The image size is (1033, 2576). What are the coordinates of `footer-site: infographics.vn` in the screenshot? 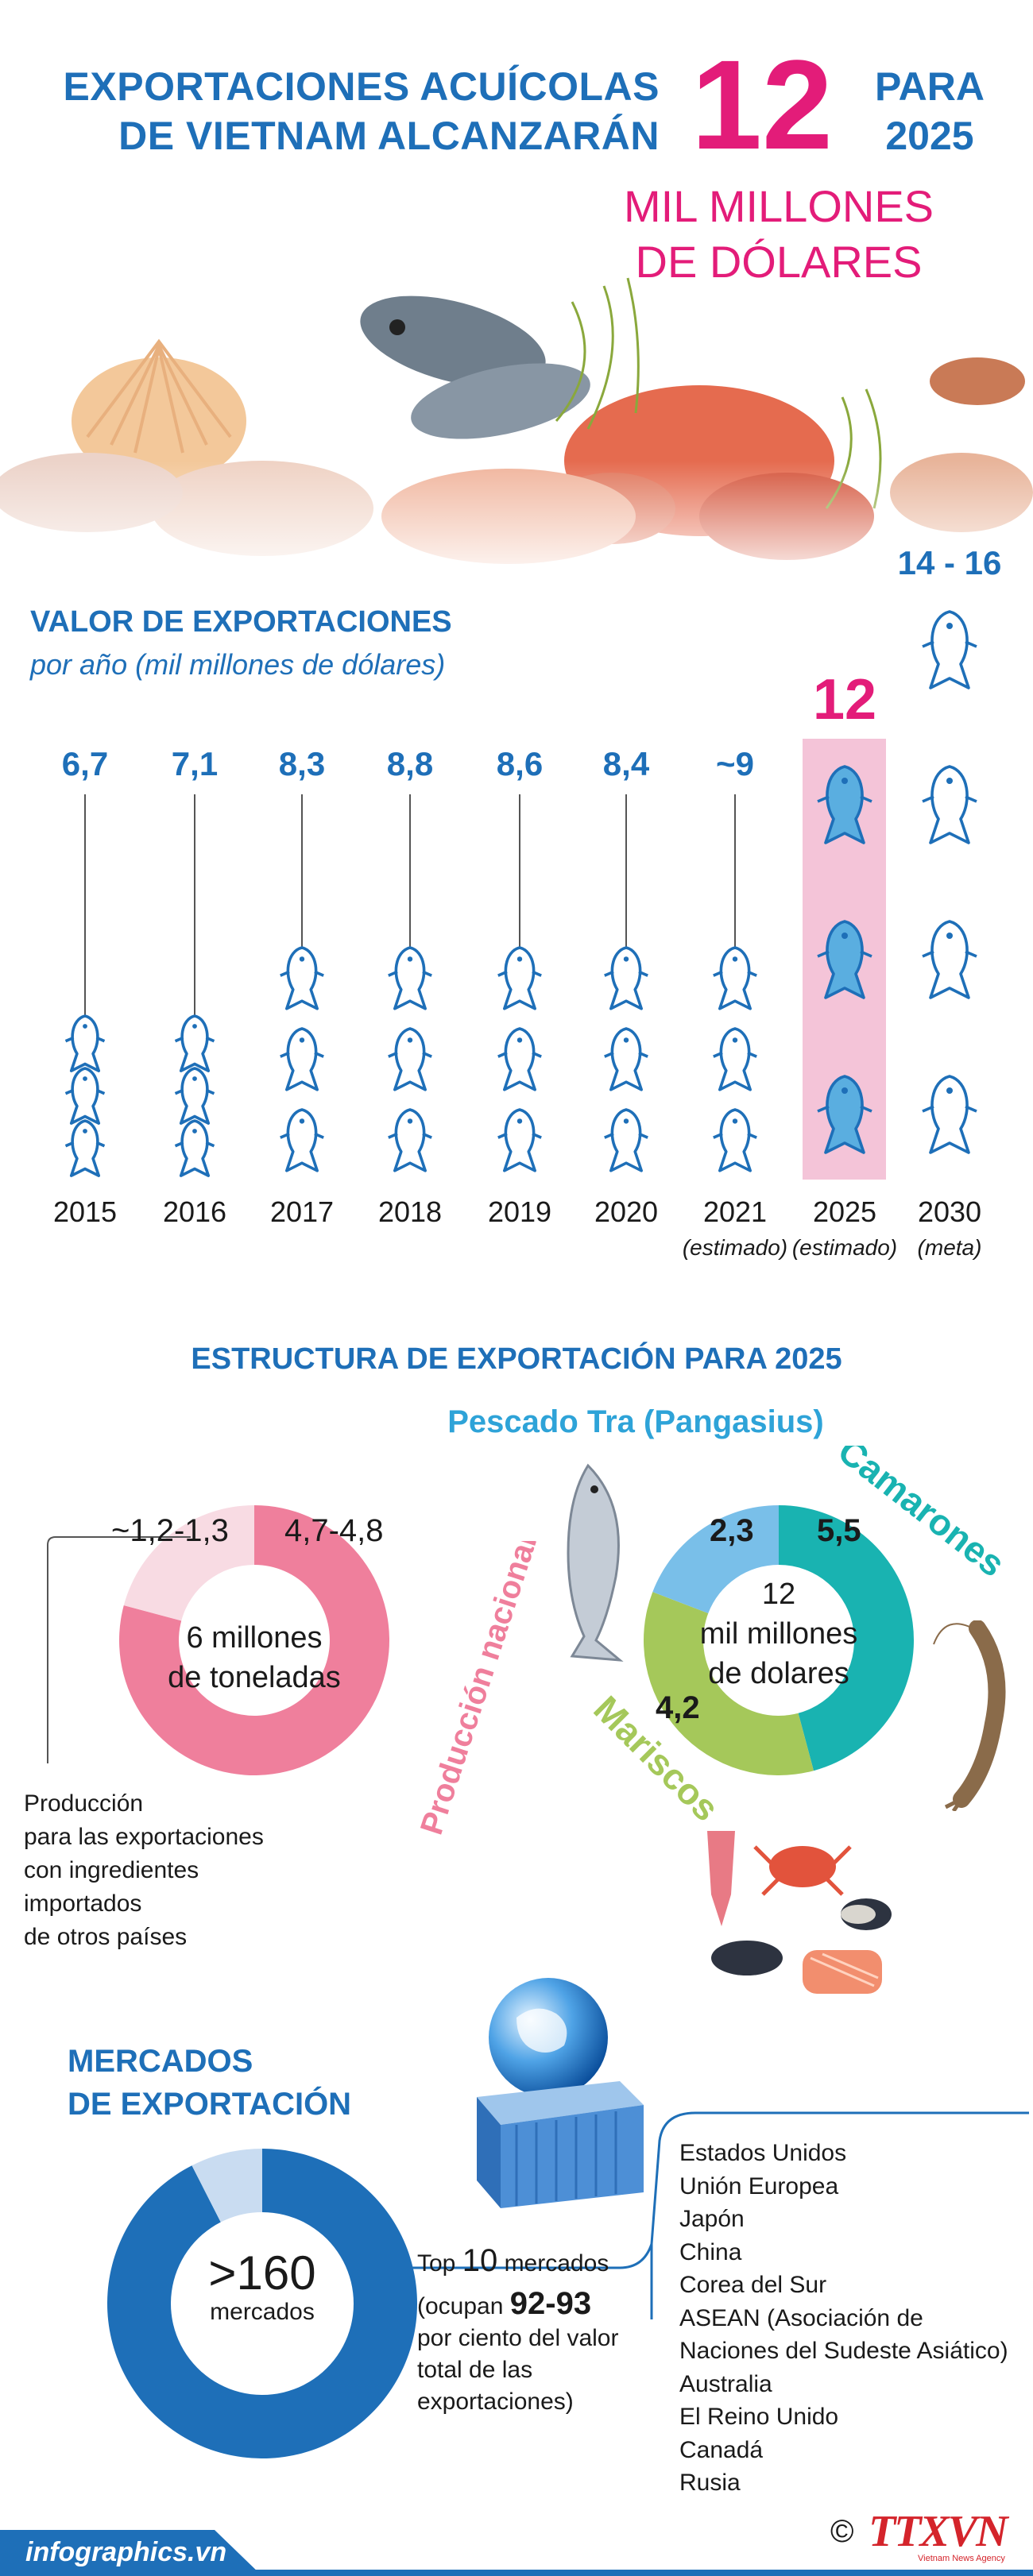 It's located at (126, 2552).